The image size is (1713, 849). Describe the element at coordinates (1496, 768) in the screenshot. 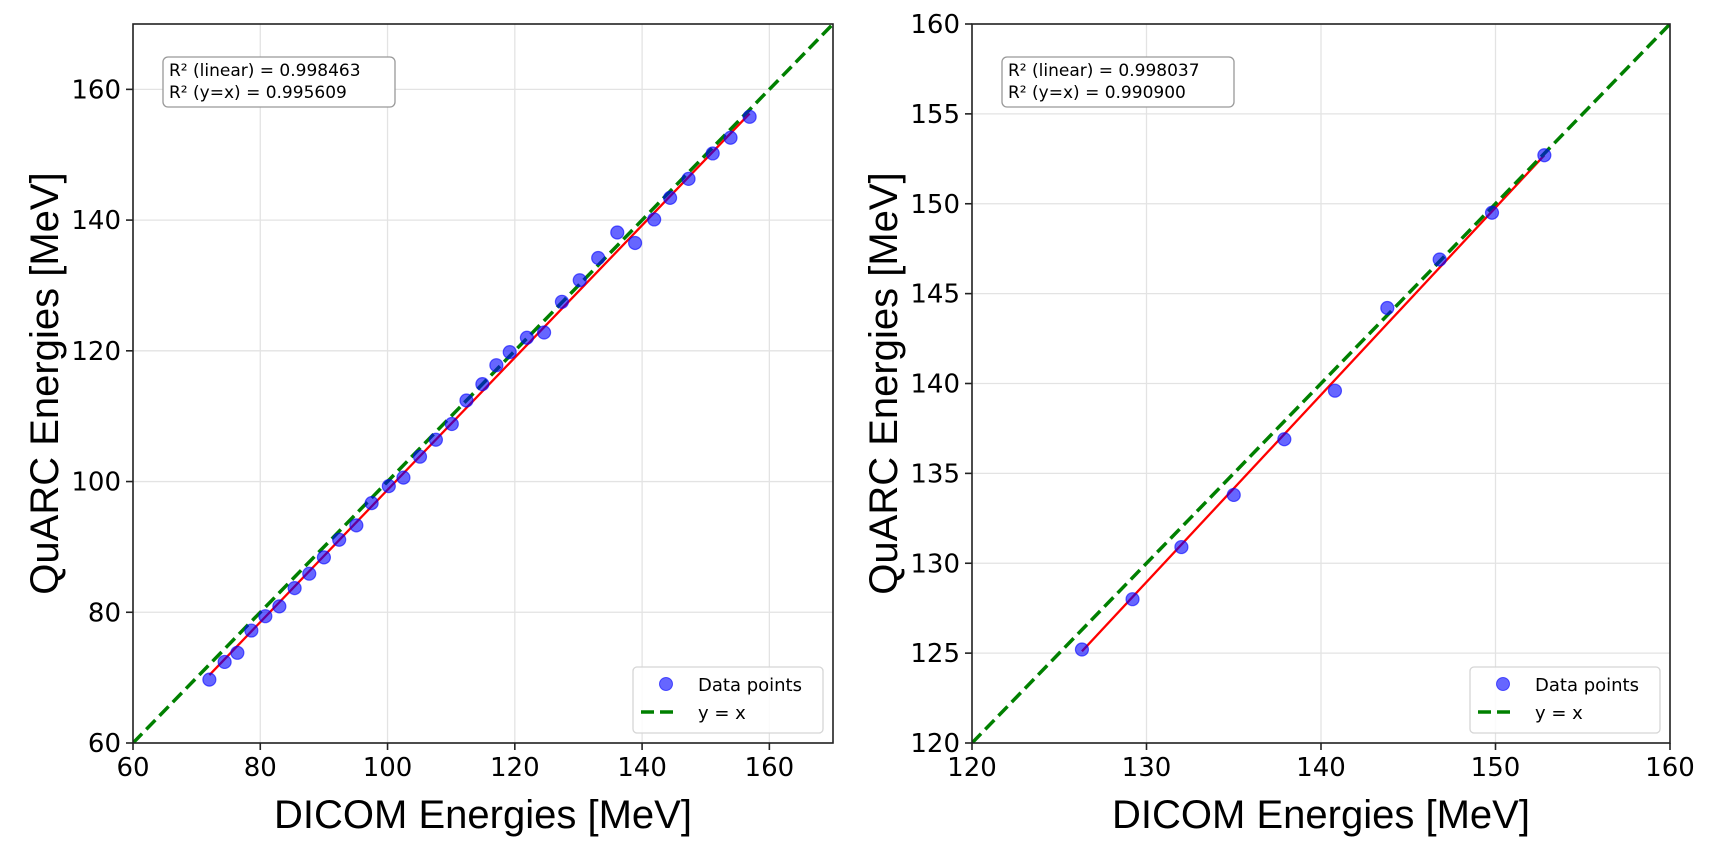

I see `x-tick-label: 150` at that location.